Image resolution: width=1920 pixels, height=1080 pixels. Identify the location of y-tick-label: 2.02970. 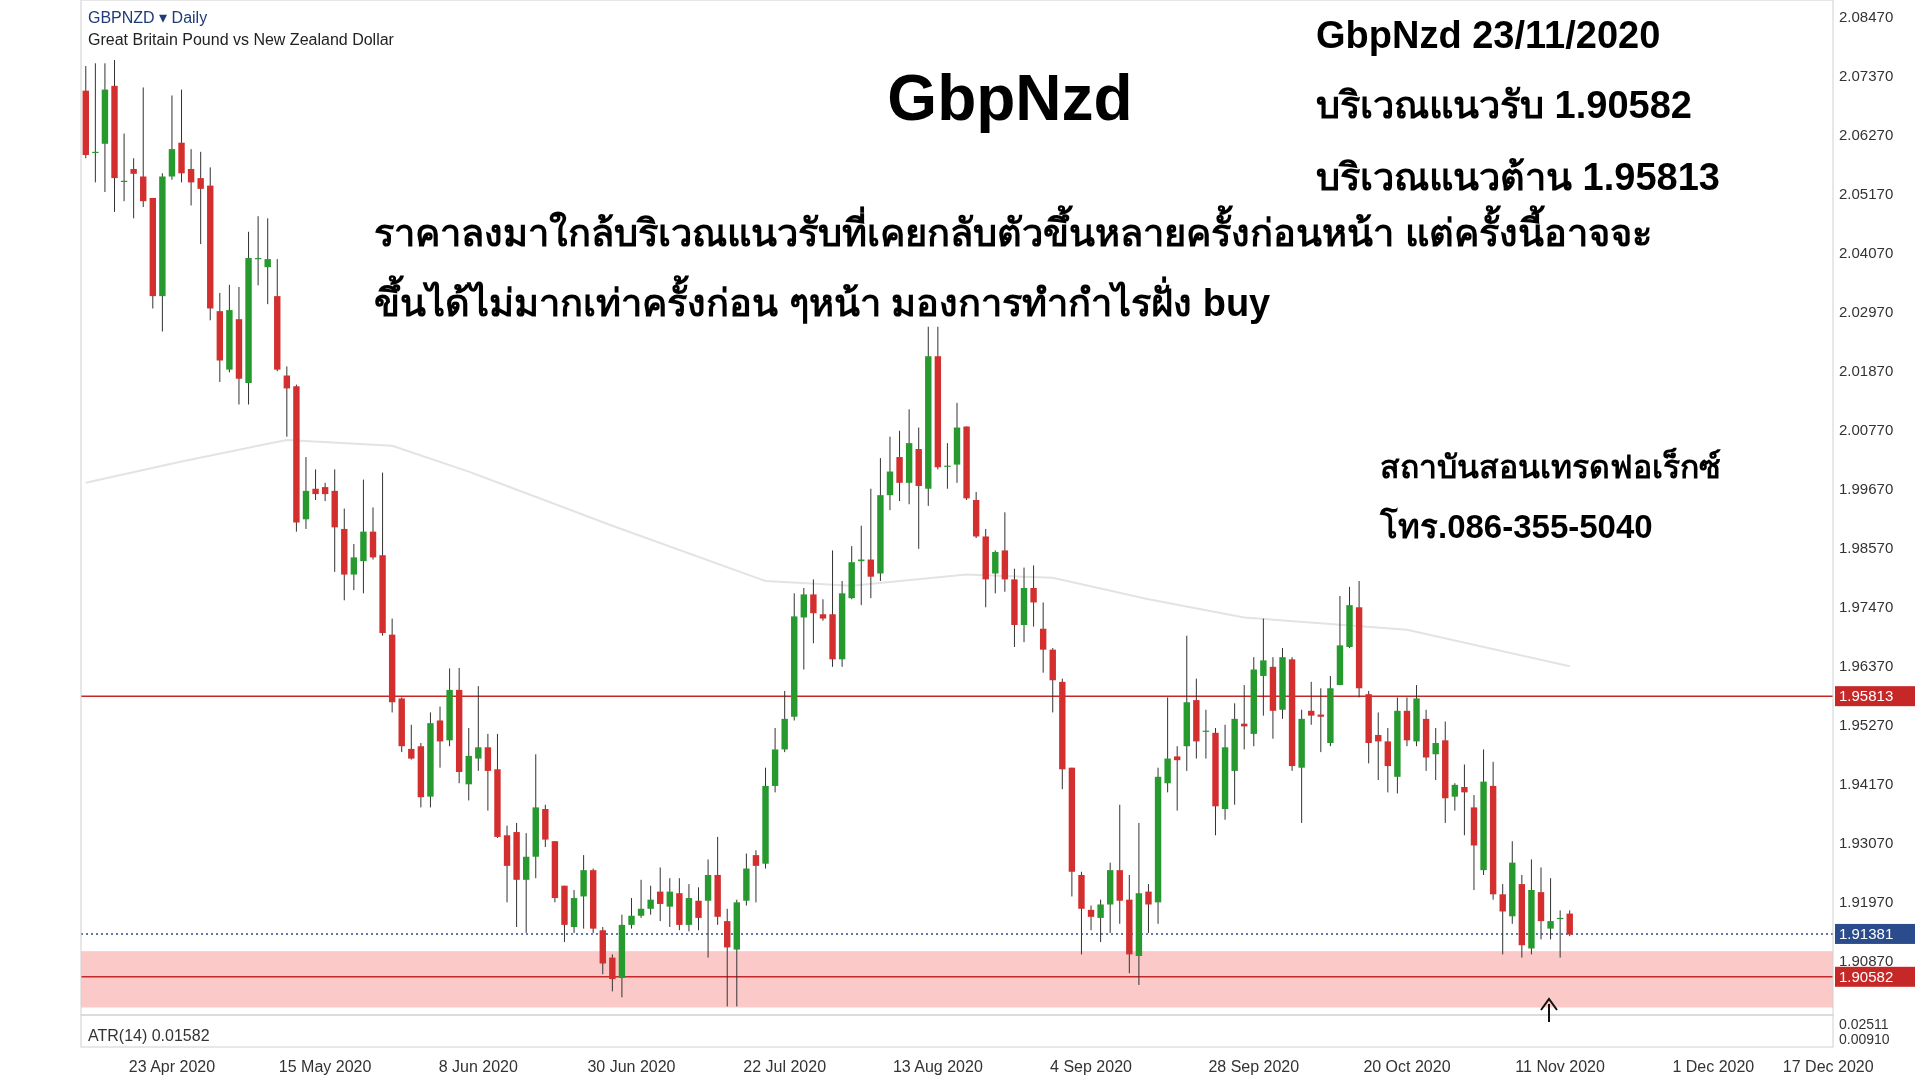
(1866, 312).